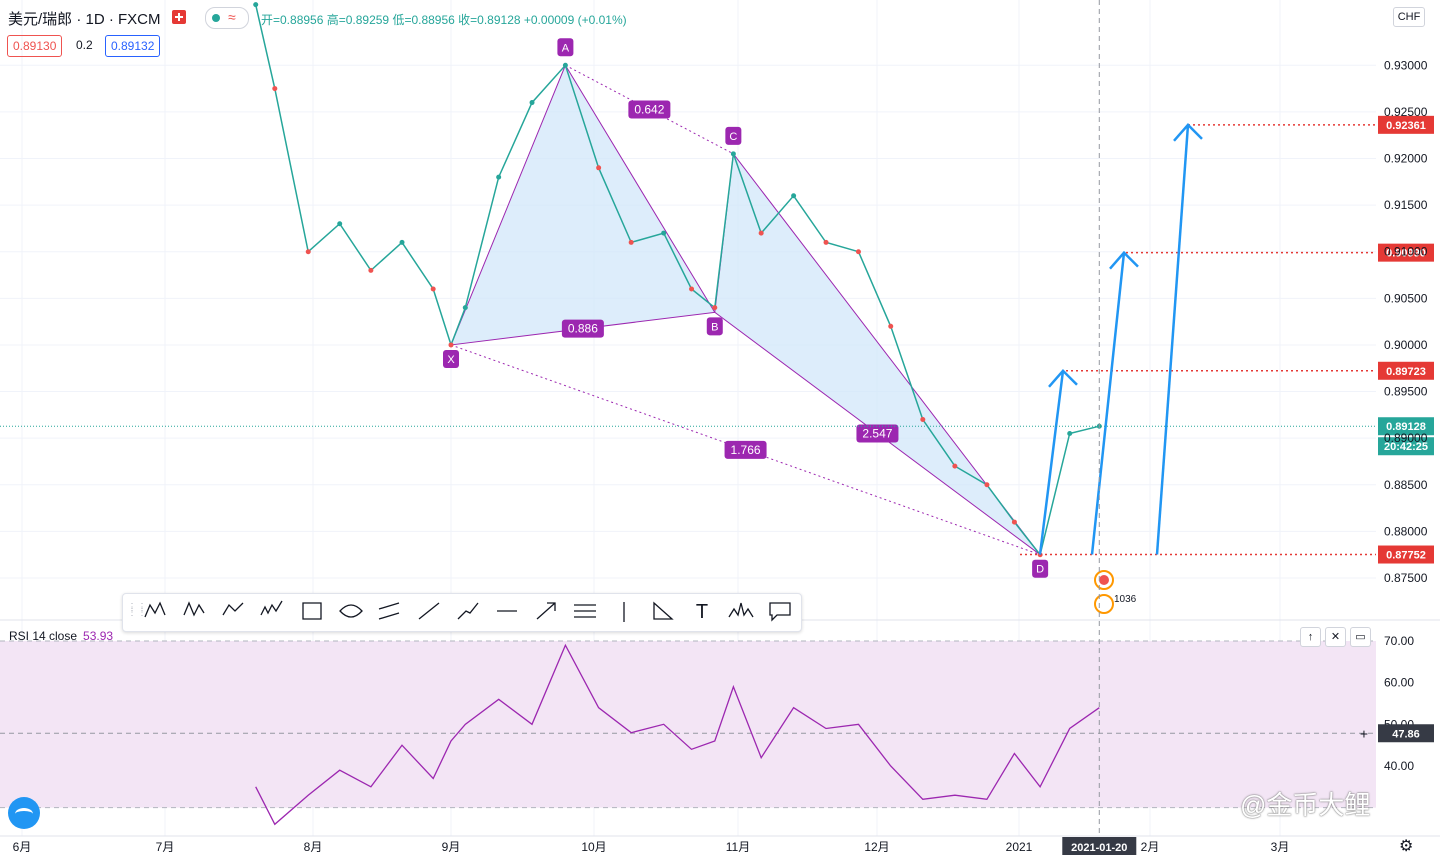  What do you see at coordinates (165, 847) in the screenshot?
I see `time-tick-label: 7月` at bounding box center [165, 847].